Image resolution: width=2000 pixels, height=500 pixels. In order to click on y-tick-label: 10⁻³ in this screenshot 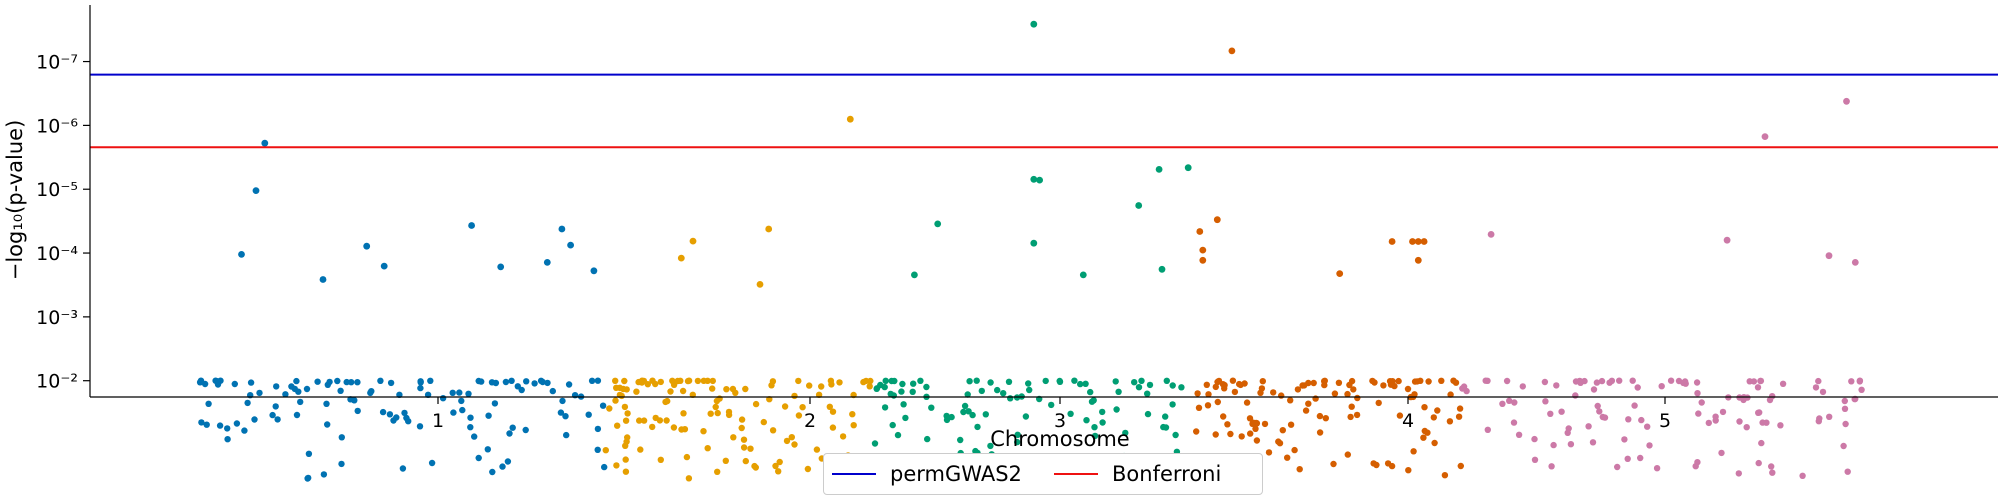, I will do `click(57, 318)`.